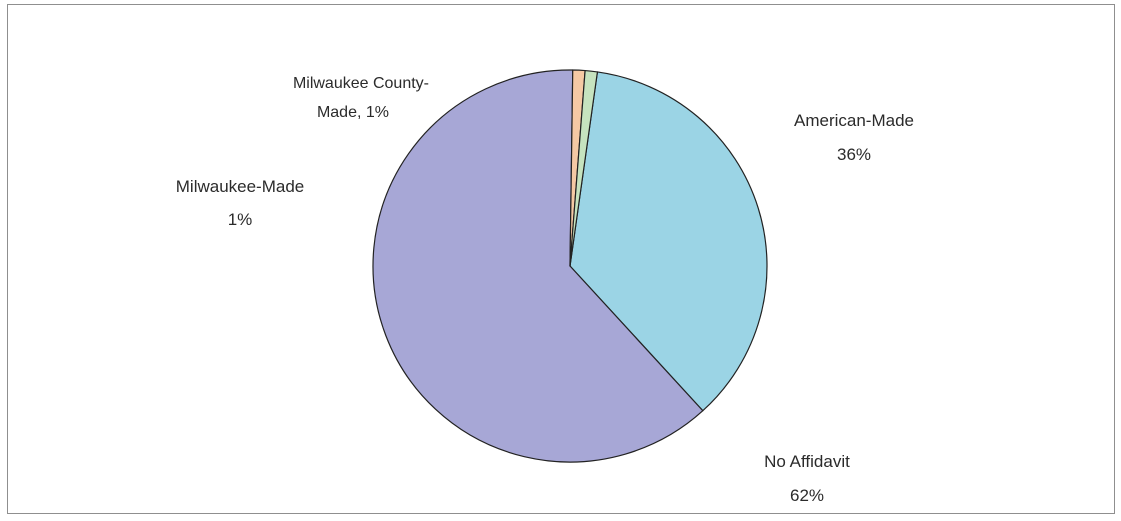 Image resolution: width=1121 pixels, height=521 pixels. I want to click on pie-slice-american-made, so click(668, 241).